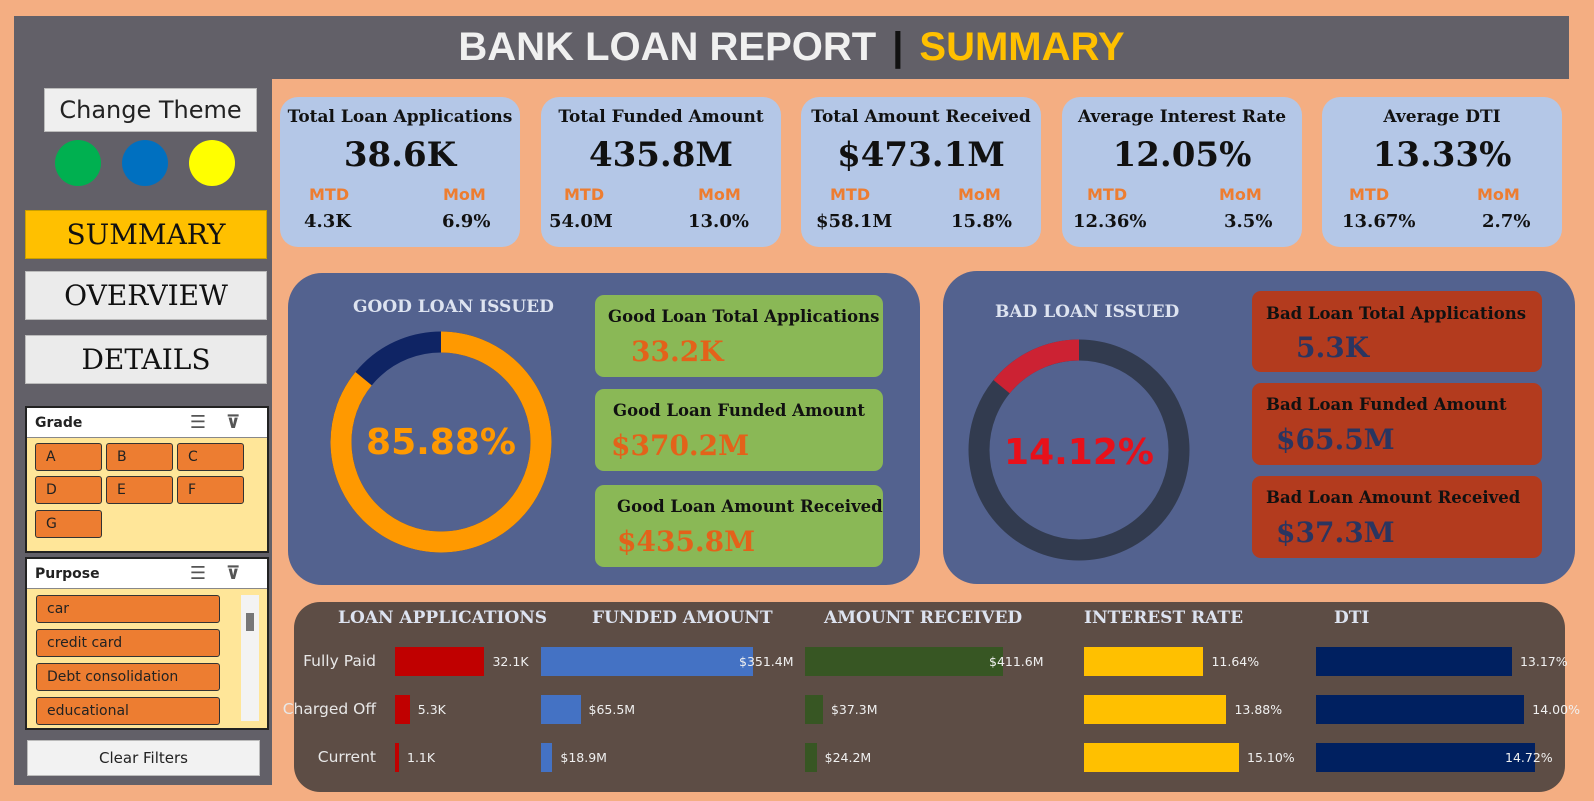 The height and width of the screenshot is (801, 1594). Describe the element at coordinates (1164, 618) in the screenshot. I see `column-header-interest-rate: INTEREST RATE` at that location.